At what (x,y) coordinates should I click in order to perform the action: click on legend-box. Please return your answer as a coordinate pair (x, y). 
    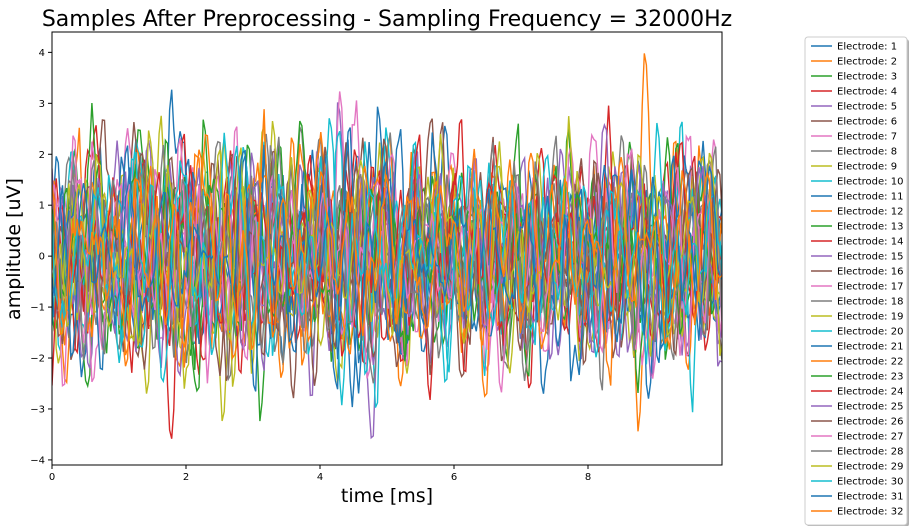
    Looking at the image, I should click on (856, 281).